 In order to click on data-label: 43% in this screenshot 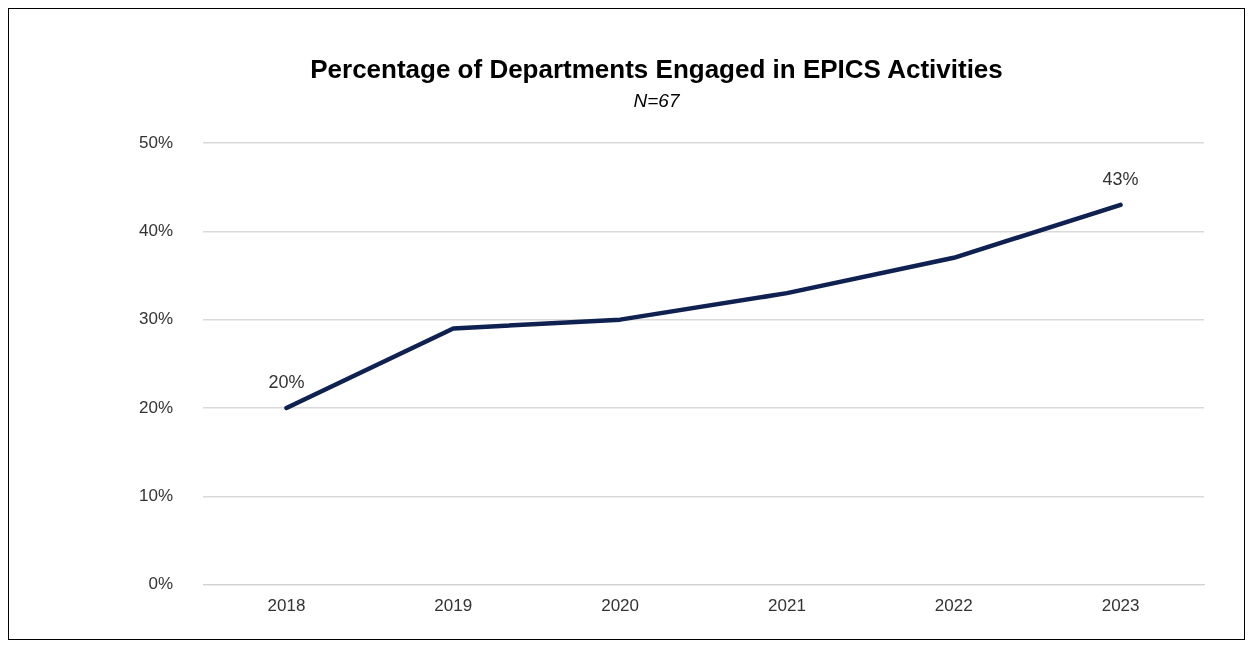, I will do `click(1120, 178)`.